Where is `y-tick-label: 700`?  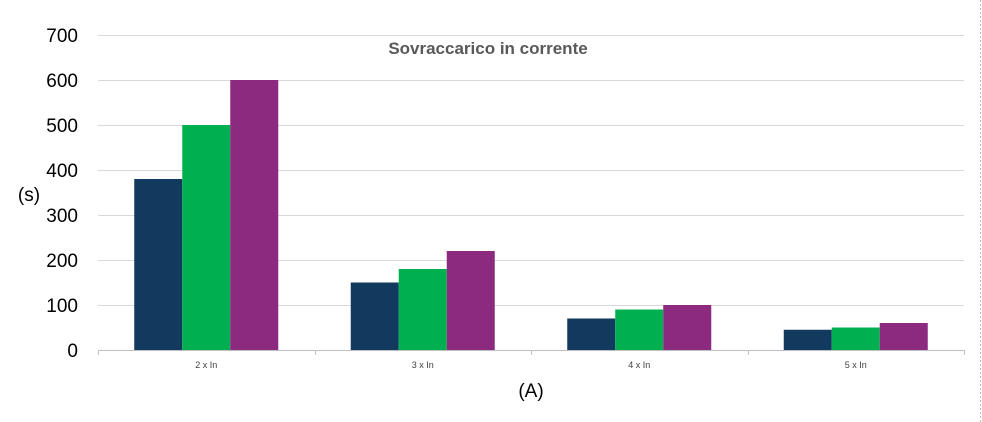
y-tick-label: 700 is located at coordinates (62, 36).